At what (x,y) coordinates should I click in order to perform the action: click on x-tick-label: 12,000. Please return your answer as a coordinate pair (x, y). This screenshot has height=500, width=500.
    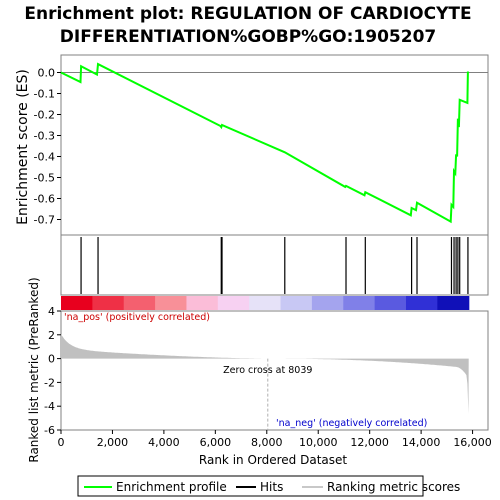
    Looking at the image, I should click on (369, 442).